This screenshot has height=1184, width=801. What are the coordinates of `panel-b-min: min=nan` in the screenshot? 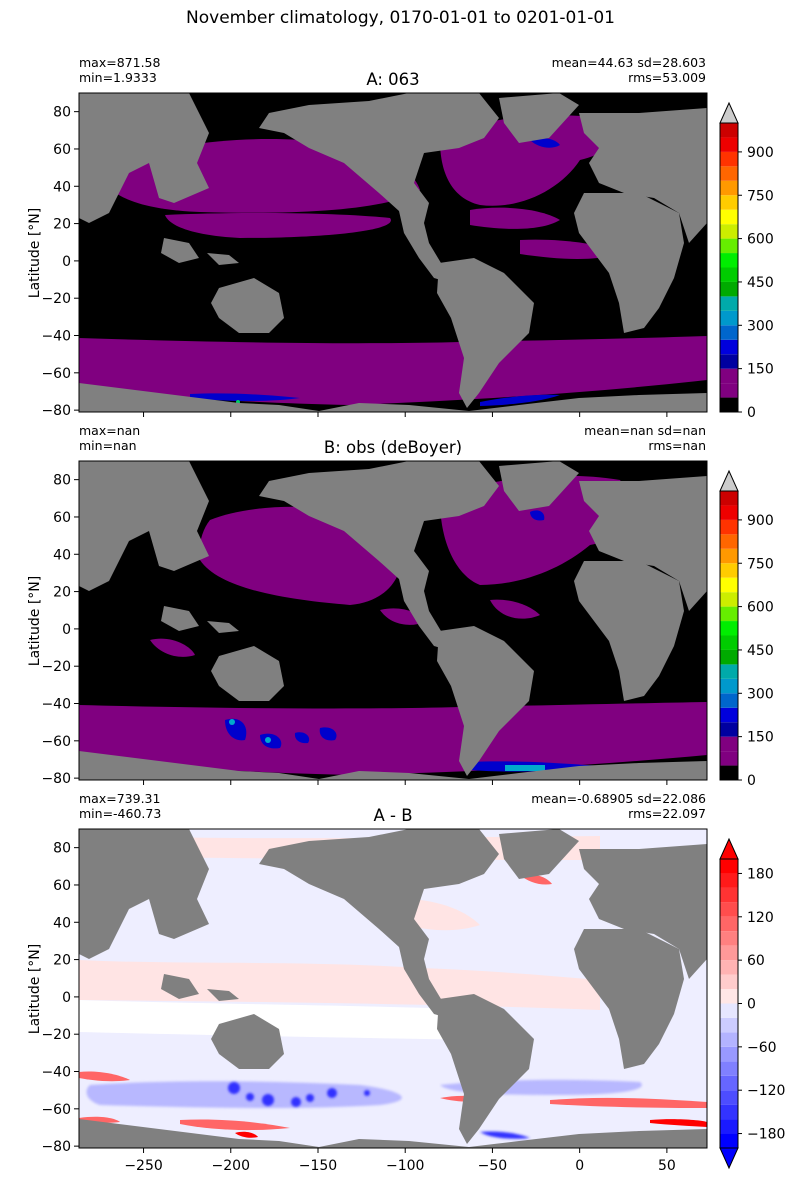 It's located at (108, 445).